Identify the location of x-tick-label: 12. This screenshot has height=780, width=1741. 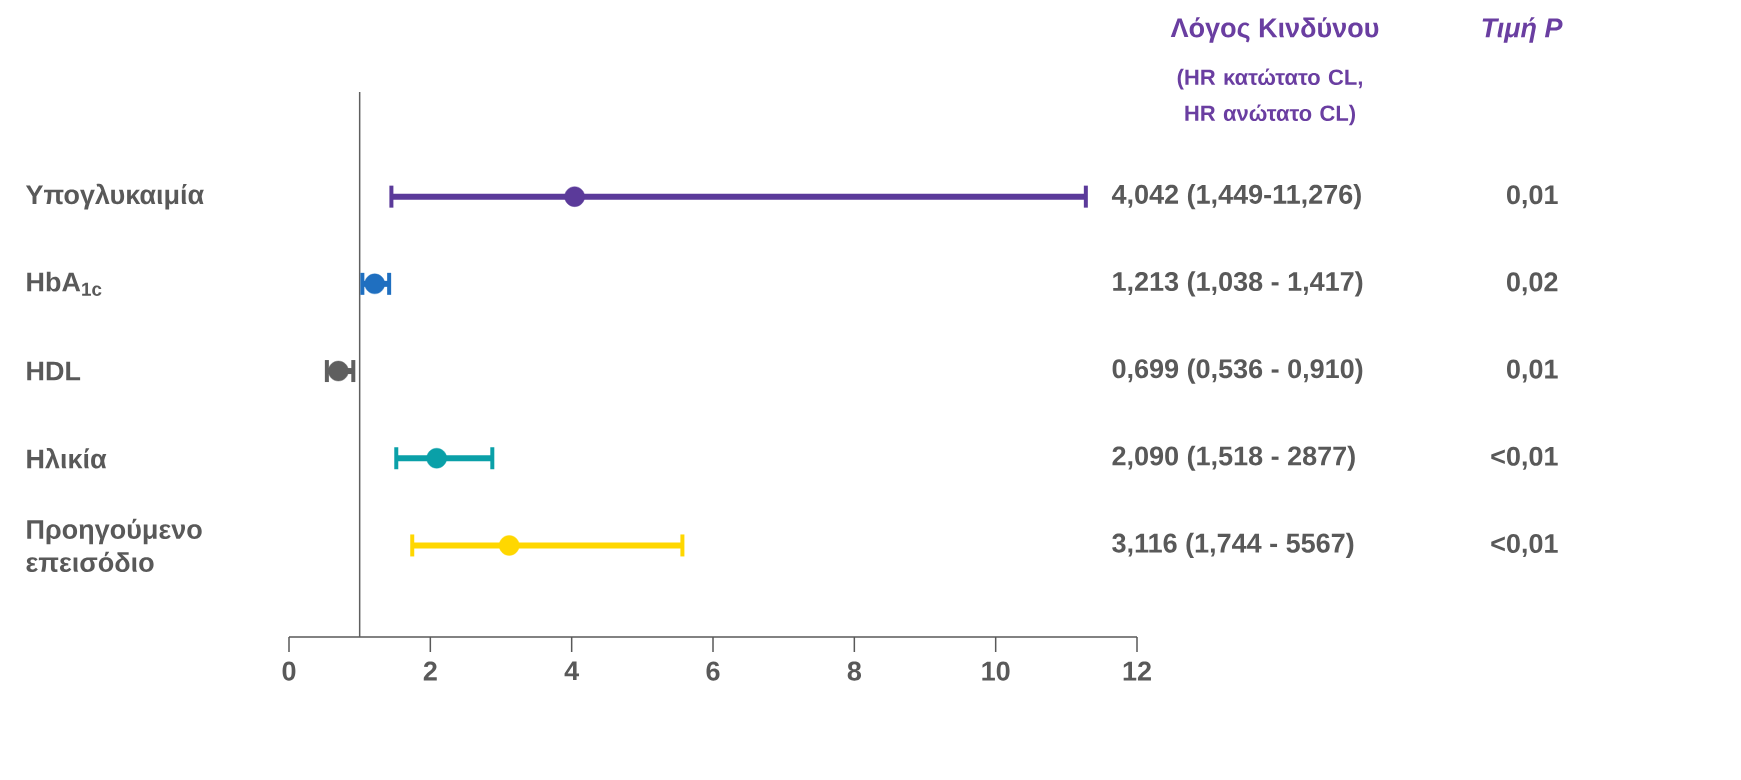
(1137, 671).